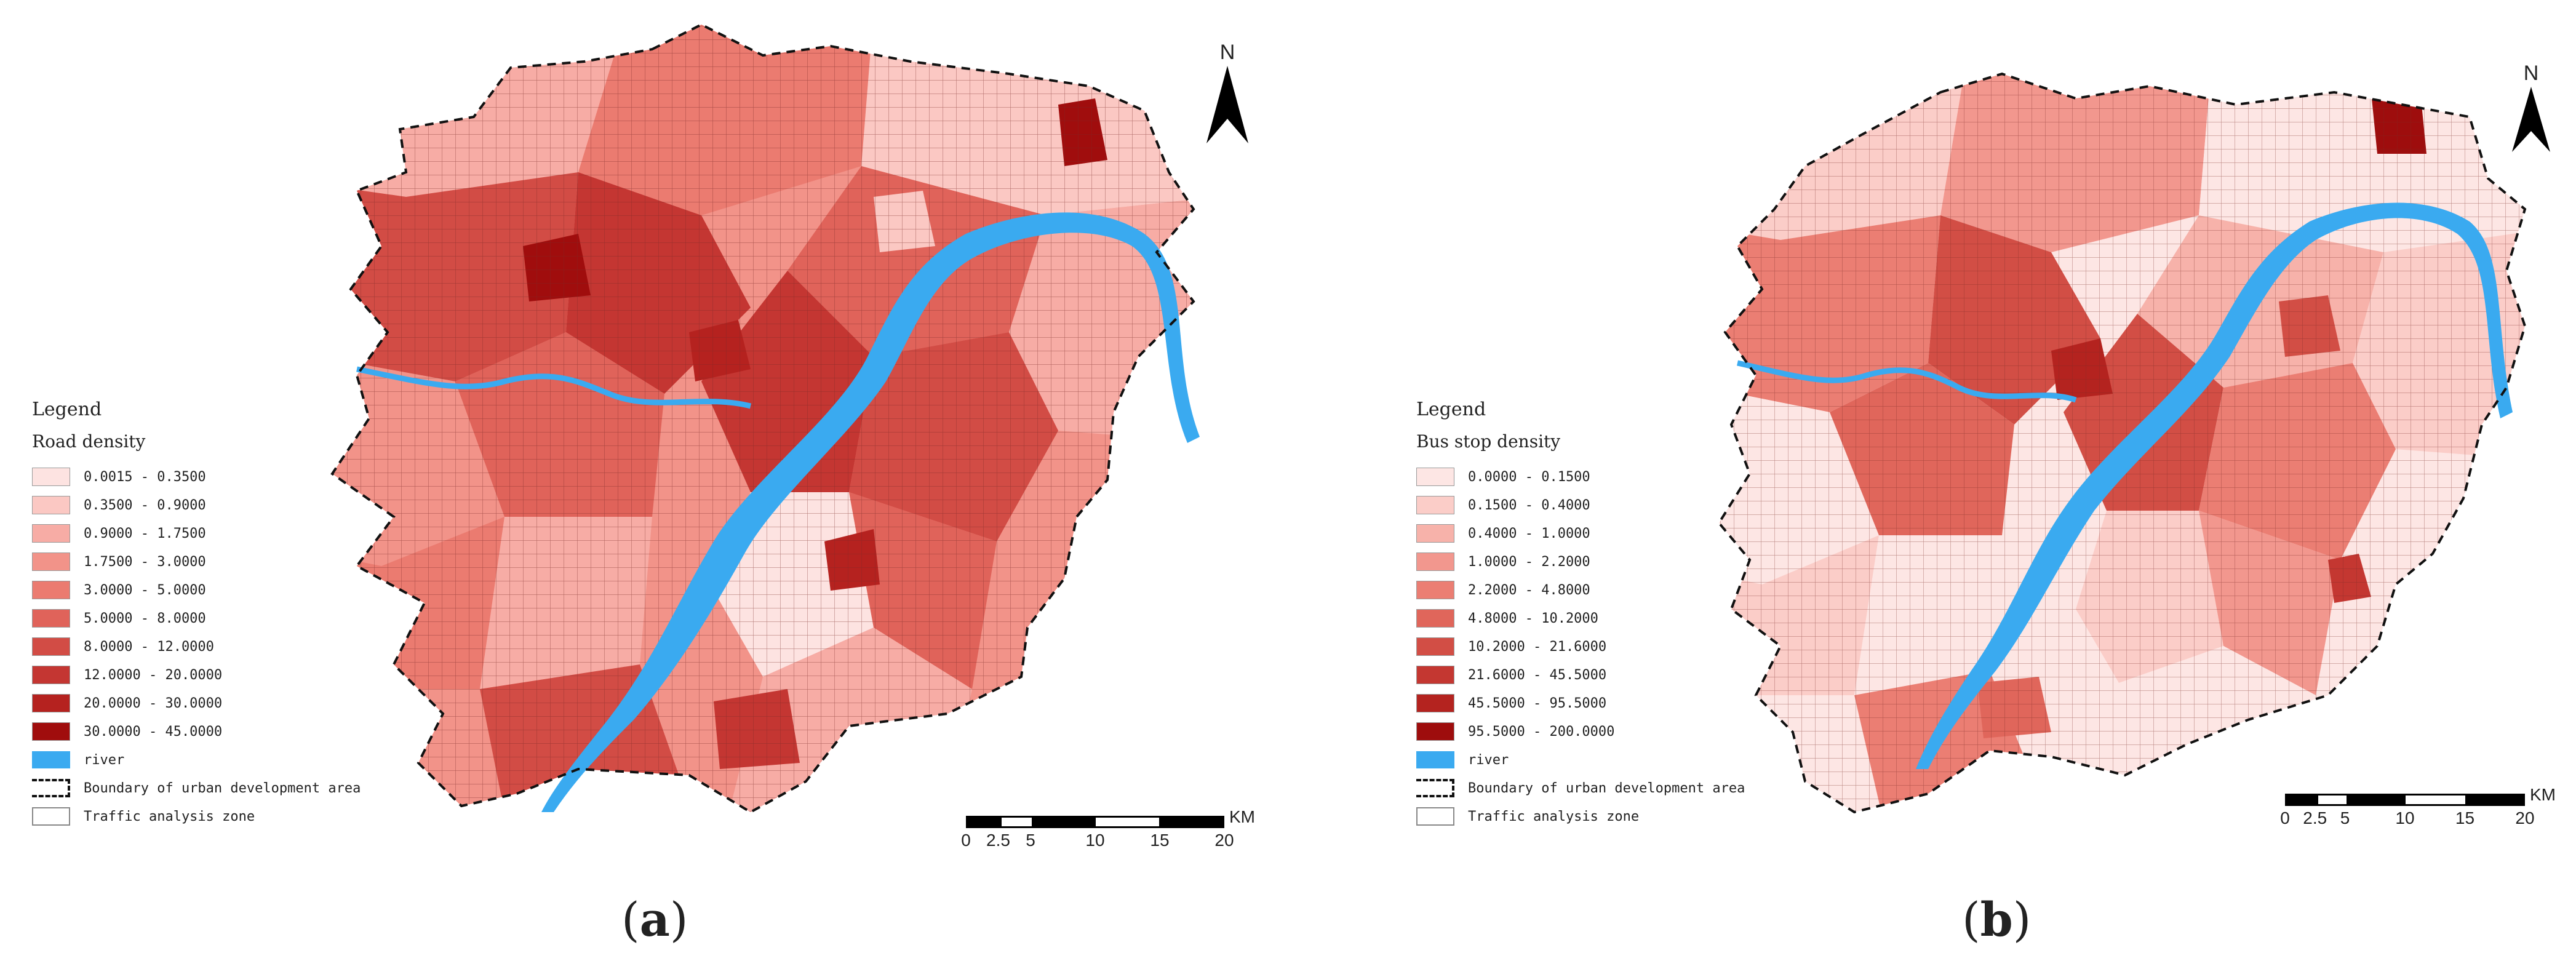 The height and width of the screenshot is (977, 2576). Describe the element at coordinates (51, 760) in the screenshot. I see `river-swatch` at that location.